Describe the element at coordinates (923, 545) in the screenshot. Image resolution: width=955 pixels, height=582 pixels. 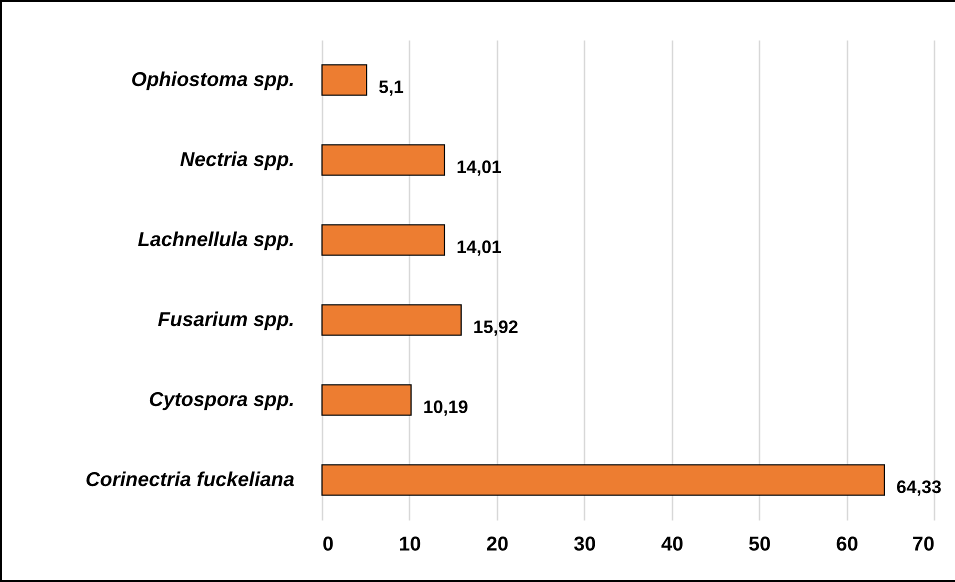
I see `x-tick-label: 70` at that location.